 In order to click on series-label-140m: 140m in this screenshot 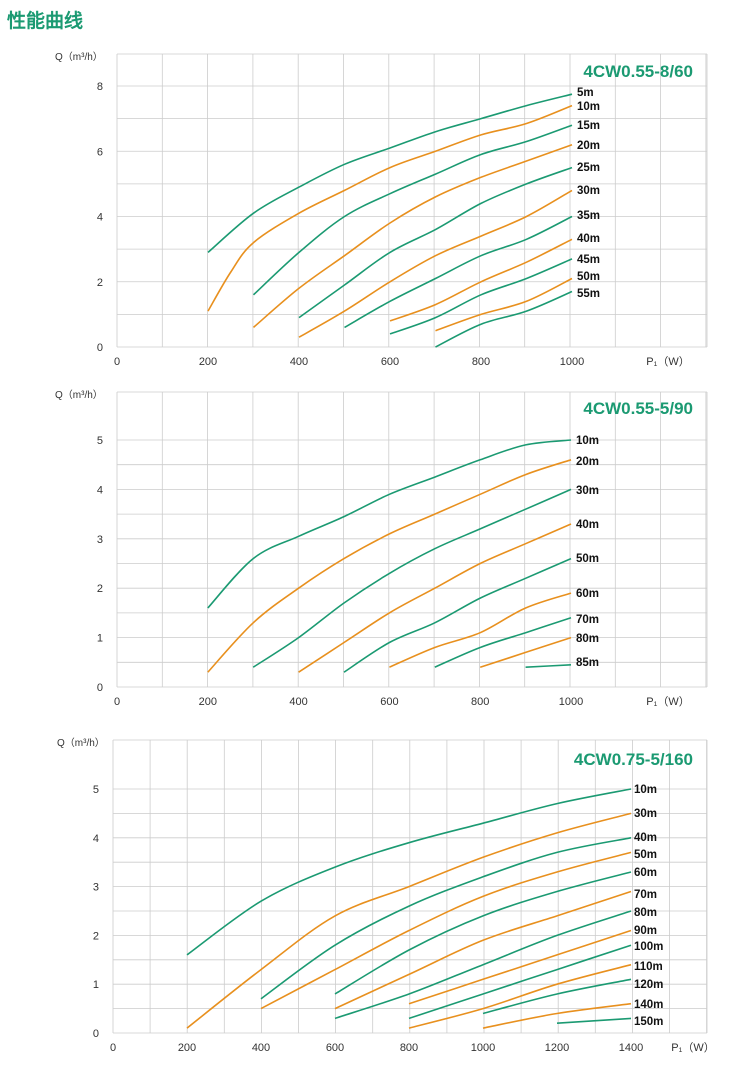, I will do `click(648, 1005)`.